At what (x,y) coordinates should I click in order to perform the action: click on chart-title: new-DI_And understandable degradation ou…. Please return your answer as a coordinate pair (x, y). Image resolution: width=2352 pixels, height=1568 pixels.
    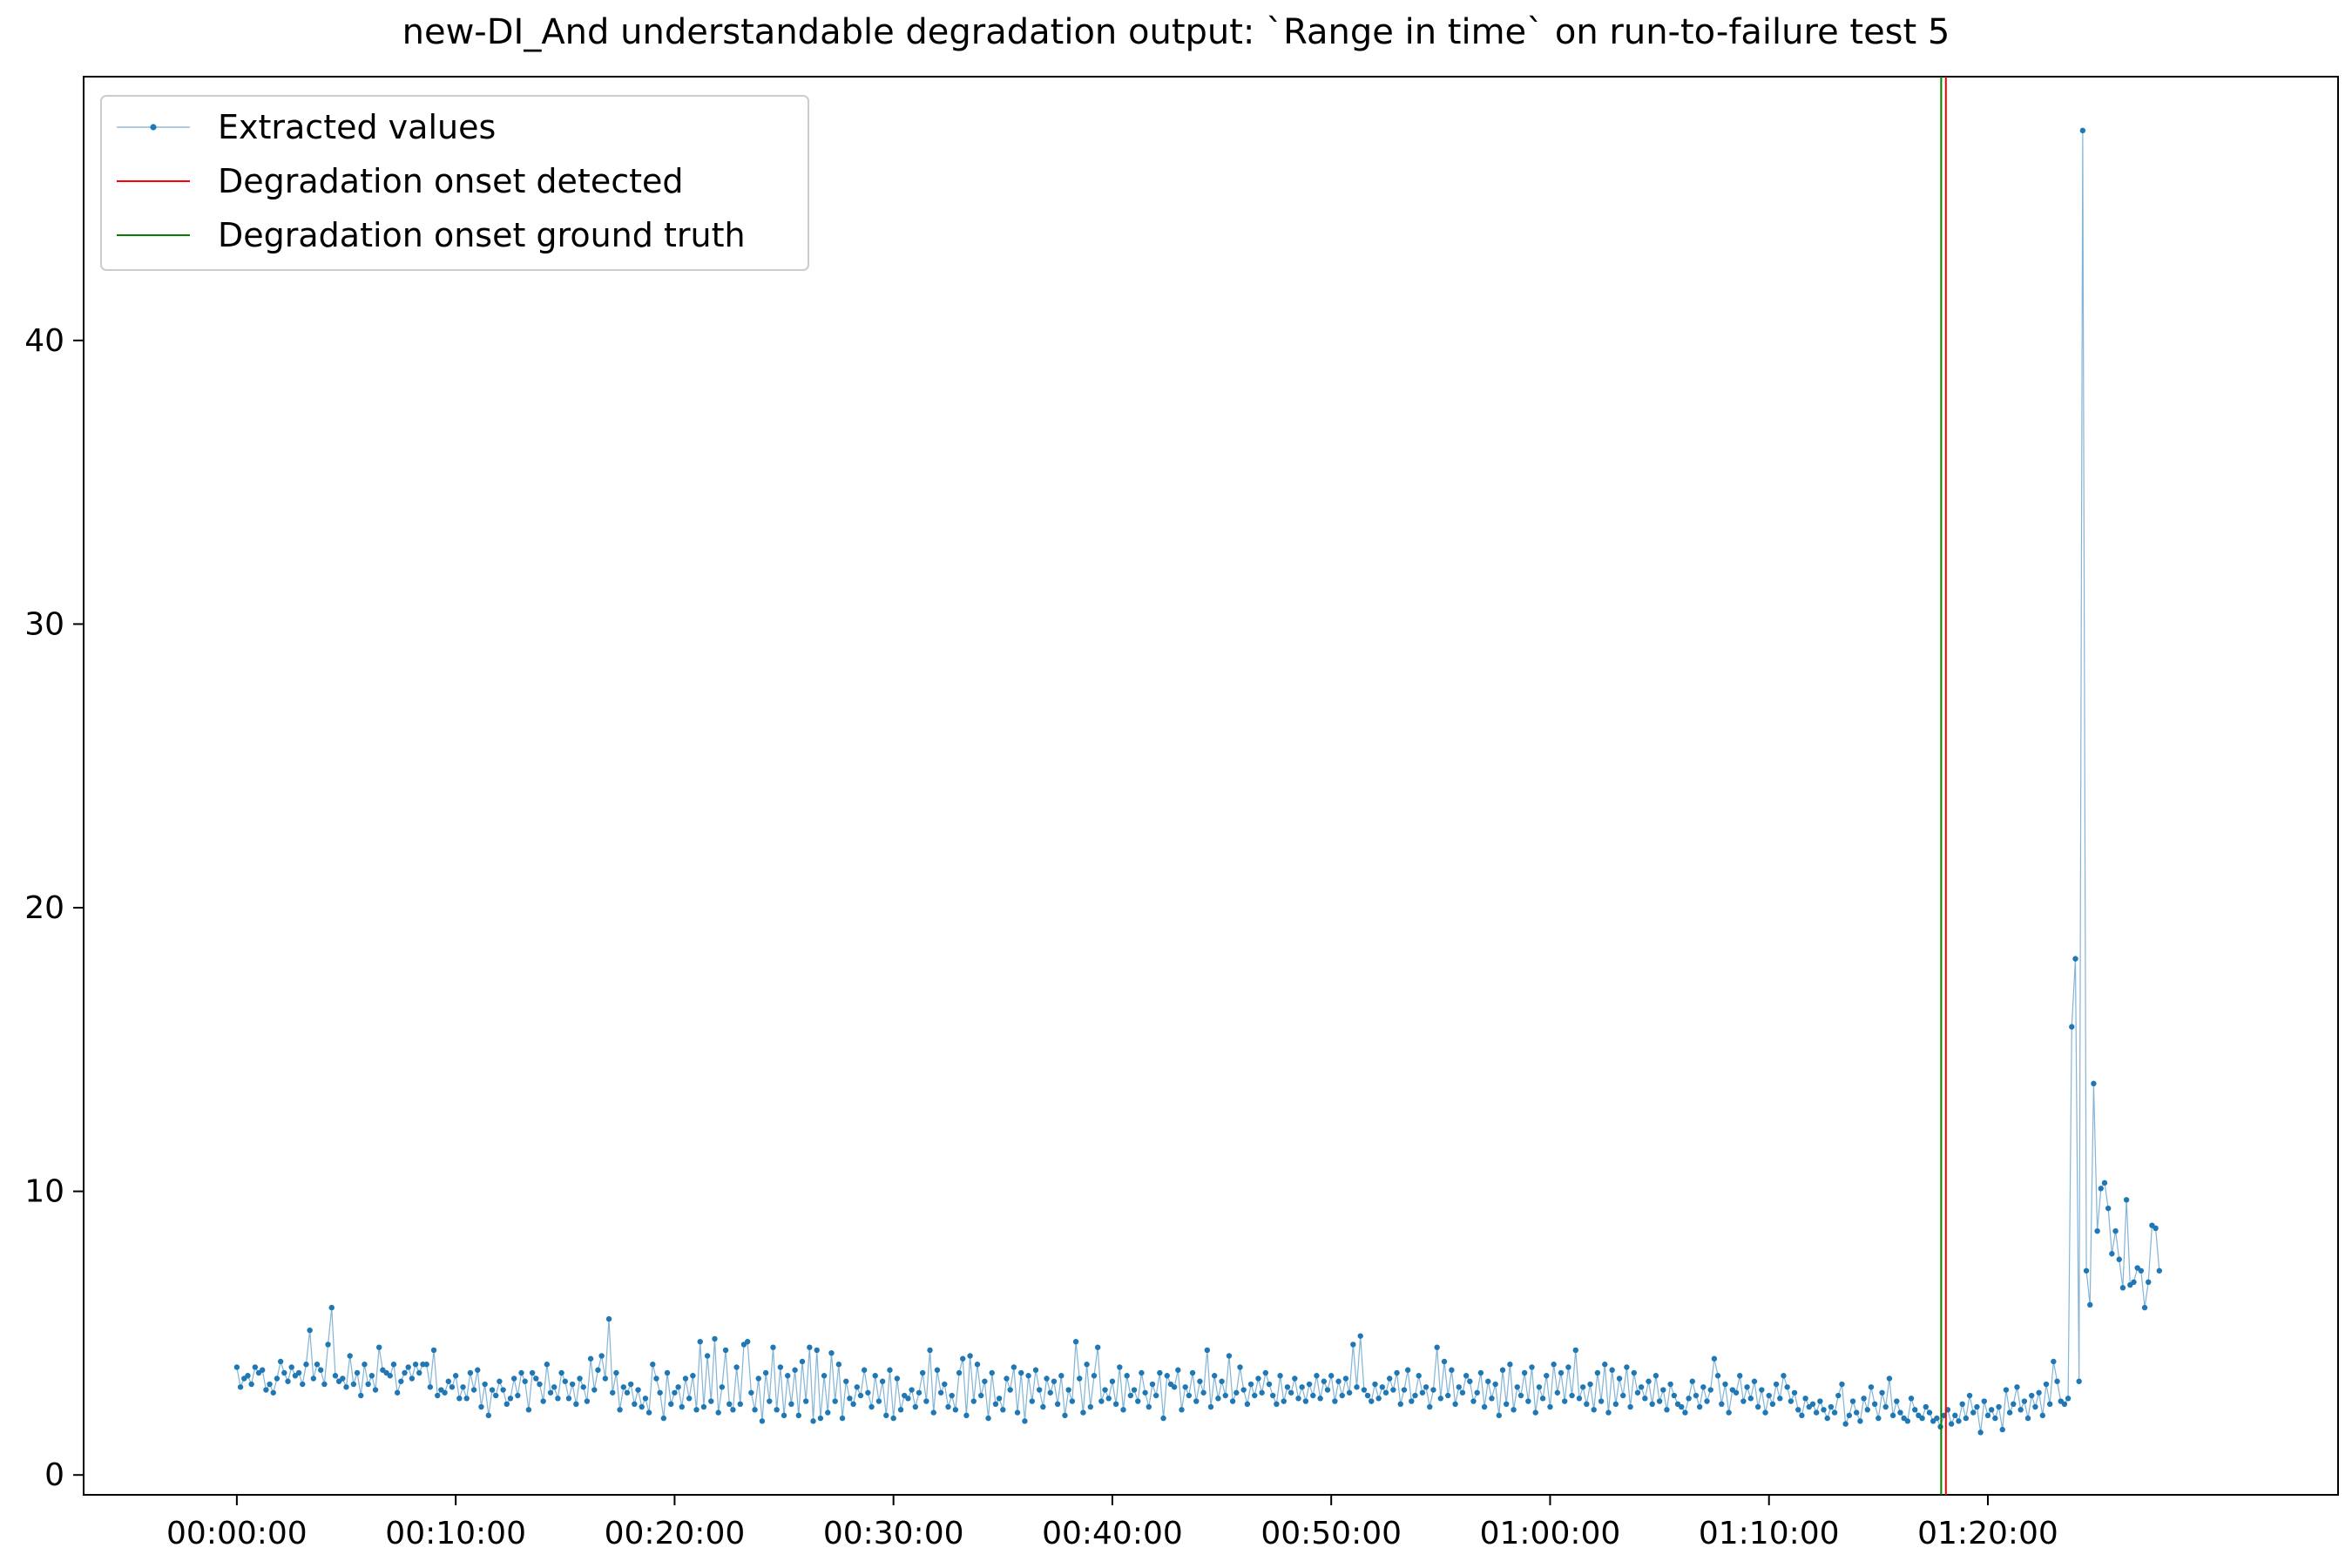
    Looking at the image, I should click on (1176, 32).